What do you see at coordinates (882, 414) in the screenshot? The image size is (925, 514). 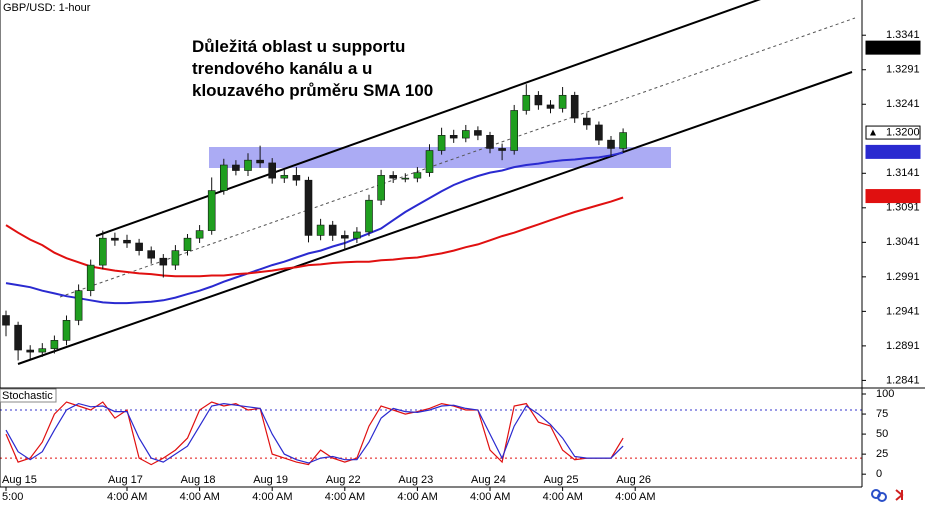 I see `y-tick-label: 75` at bounding box center [882, 414].